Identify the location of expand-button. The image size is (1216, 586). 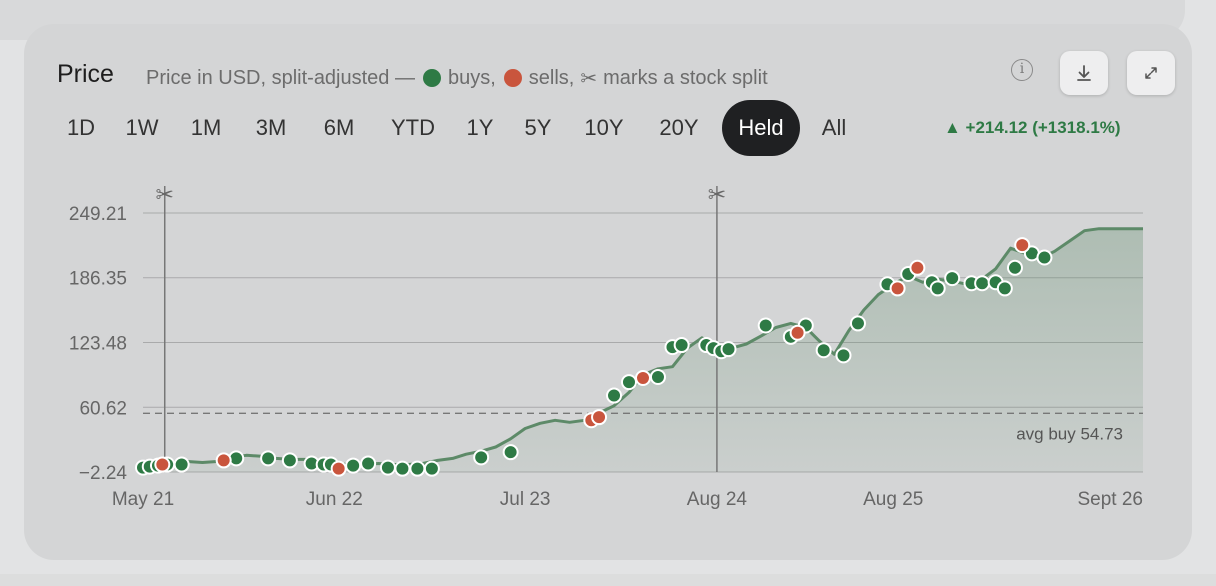
(1151, 73).